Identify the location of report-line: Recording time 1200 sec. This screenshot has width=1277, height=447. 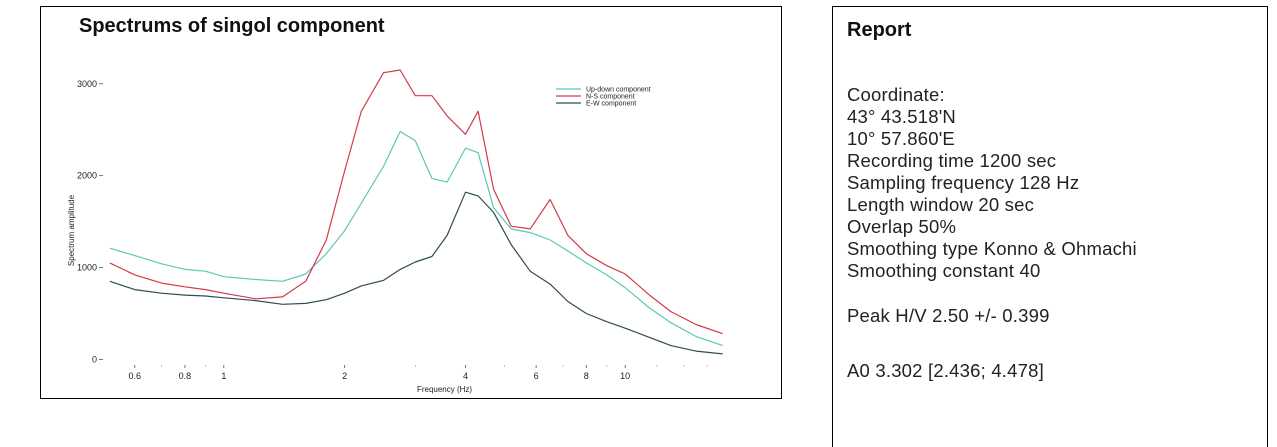
(952, 160).